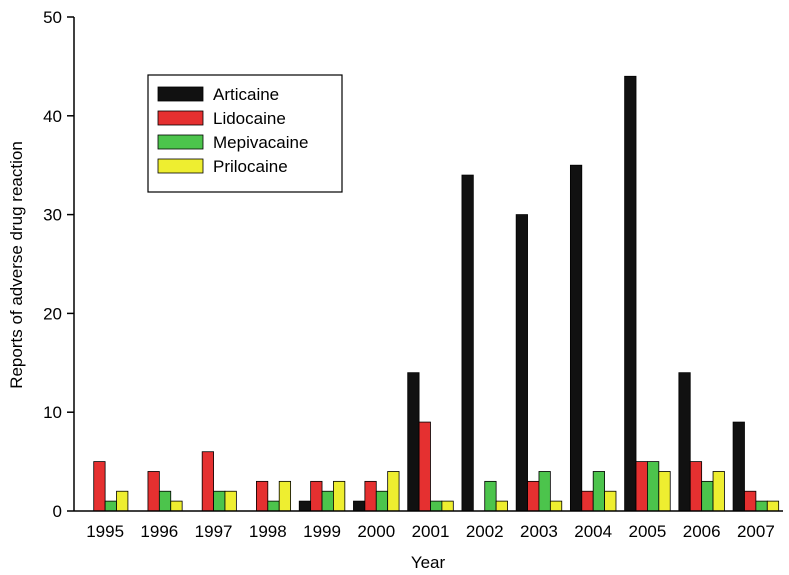 This screenshot has width=789, height=575. What do you see at coordinates (305, 506) in the screenshot?
I see `bar-articaine-1999` at bounding box center [305, 506].